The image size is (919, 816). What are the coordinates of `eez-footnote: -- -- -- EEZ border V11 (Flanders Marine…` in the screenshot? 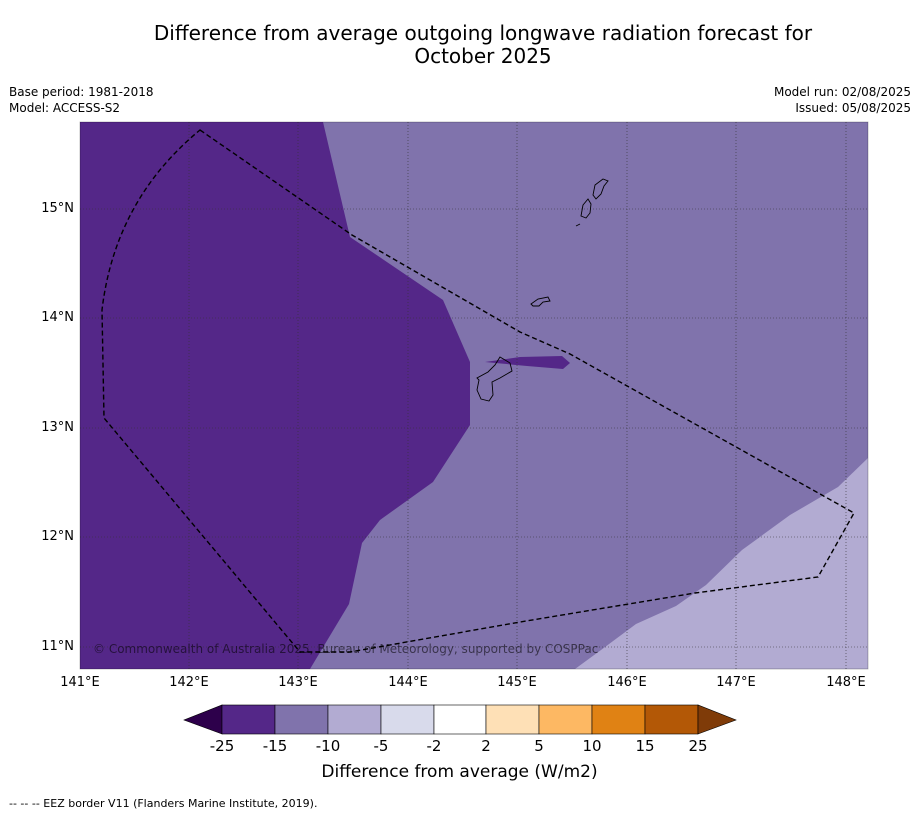 It's located at (163, 803).